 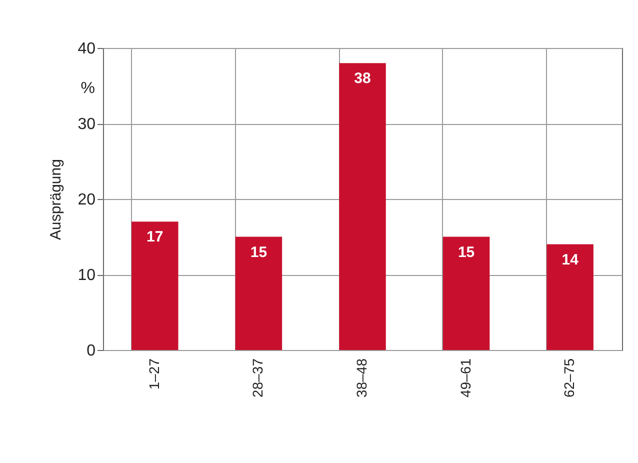 What do you see at coordinates (87, 200) in the screenshot?
I see `y-tick-label: 20` at bounding box center [87, 200].